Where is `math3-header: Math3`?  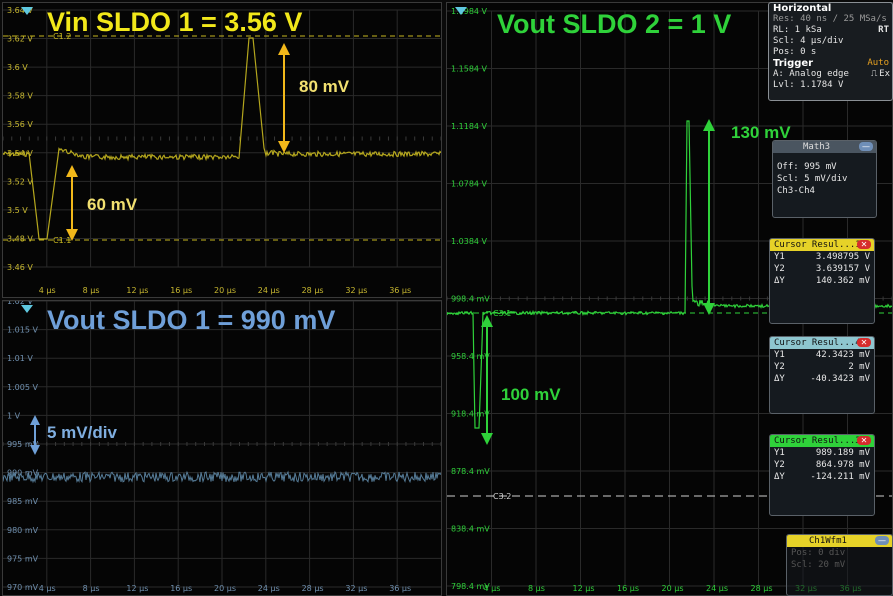 math3-header: Math3 is located at coordinates (817, 147).